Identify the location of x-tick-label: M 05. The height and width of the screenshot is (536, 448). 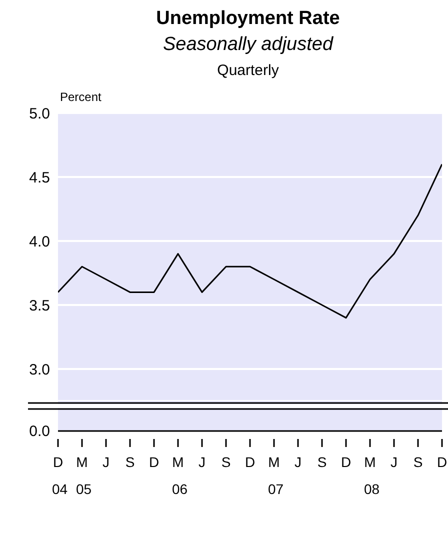
(84, 475).